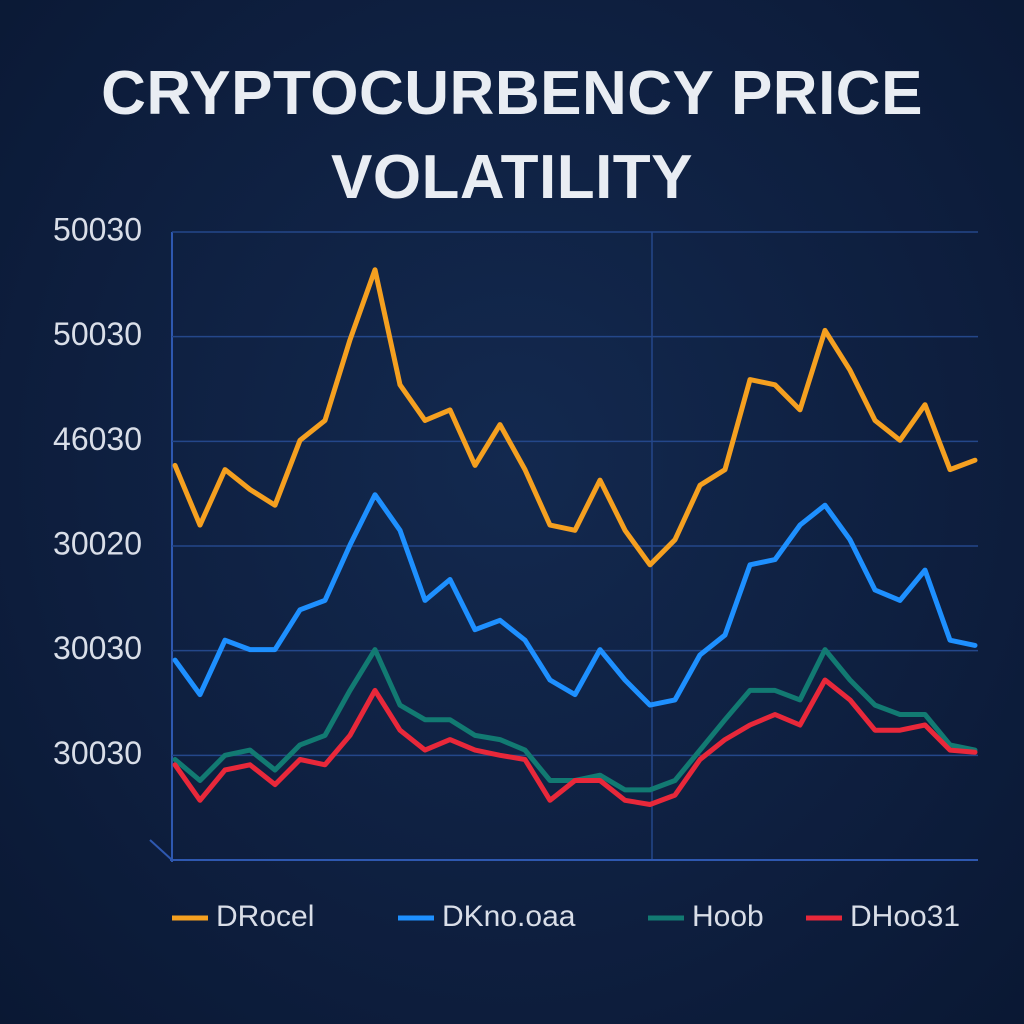 Image resolution: width=1024 pixels, height=1024 pixels. I want to click on chart-title: CRYPTOCURBENCY PRICE VOLATILITY, so click(512, 135).